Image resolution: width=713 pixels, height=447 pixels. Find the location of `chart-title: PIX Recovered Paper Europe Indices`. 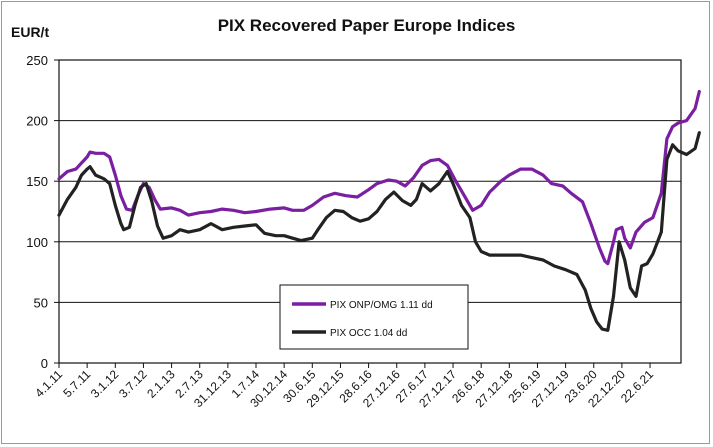

chart-title: PIX Recovered Paper Europe Indices is located at coordinates (366, 25).